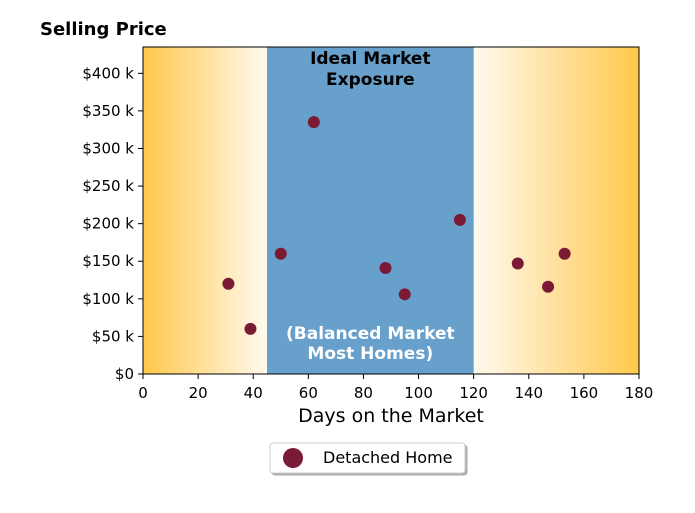  I want to click on left-gradient-region, so click(205, 210).